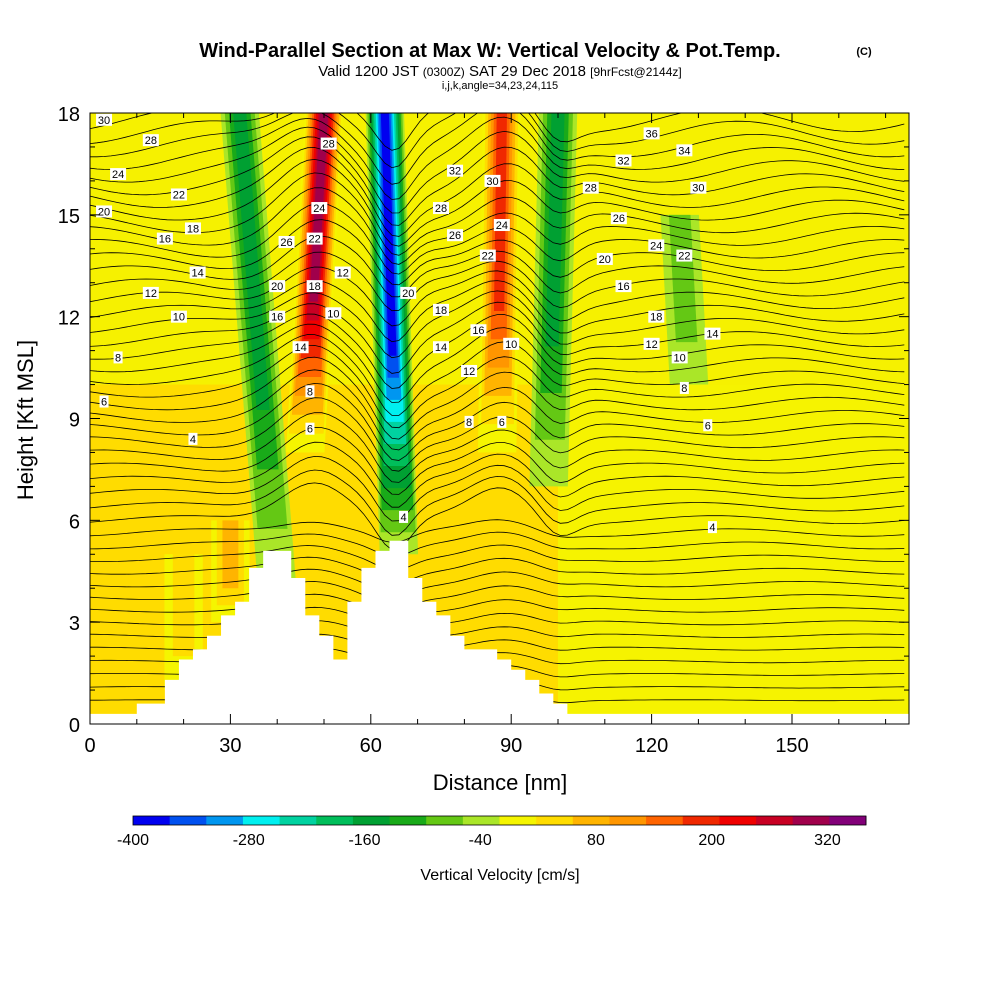 This screenshot has width=1000, height=1000. What do you see at coordinates (388, 234) in the screenshot?
I see `velocity-band` at bounding box center [388, 234].